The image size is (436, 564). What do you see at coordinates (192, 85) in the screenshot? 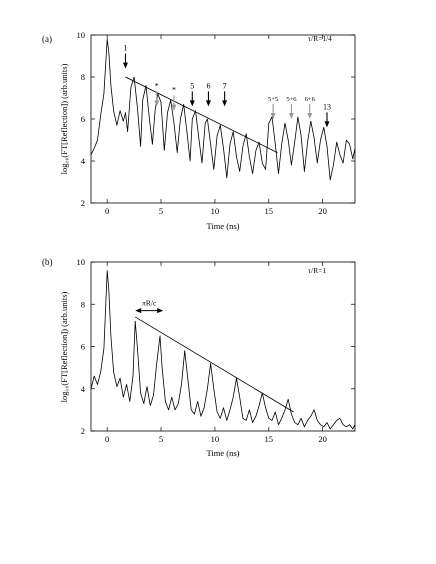
I see `panel-a-peak-label: 5` at bounding box center [192, 85].